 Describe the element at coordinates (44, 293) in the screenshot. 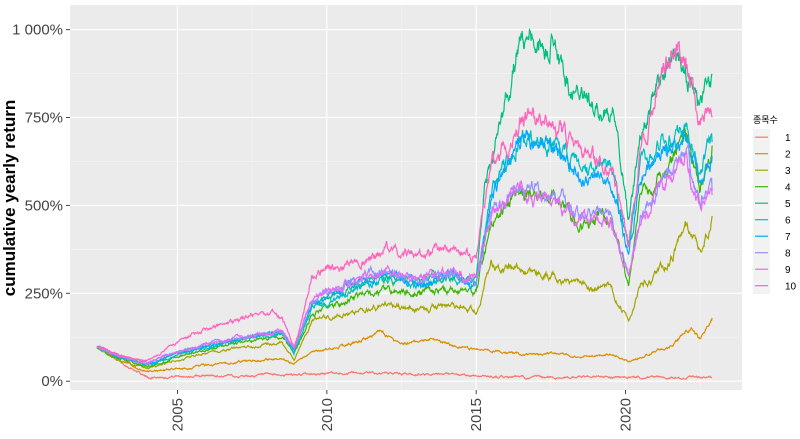

I see `y-tick-label: 250%` at that location.